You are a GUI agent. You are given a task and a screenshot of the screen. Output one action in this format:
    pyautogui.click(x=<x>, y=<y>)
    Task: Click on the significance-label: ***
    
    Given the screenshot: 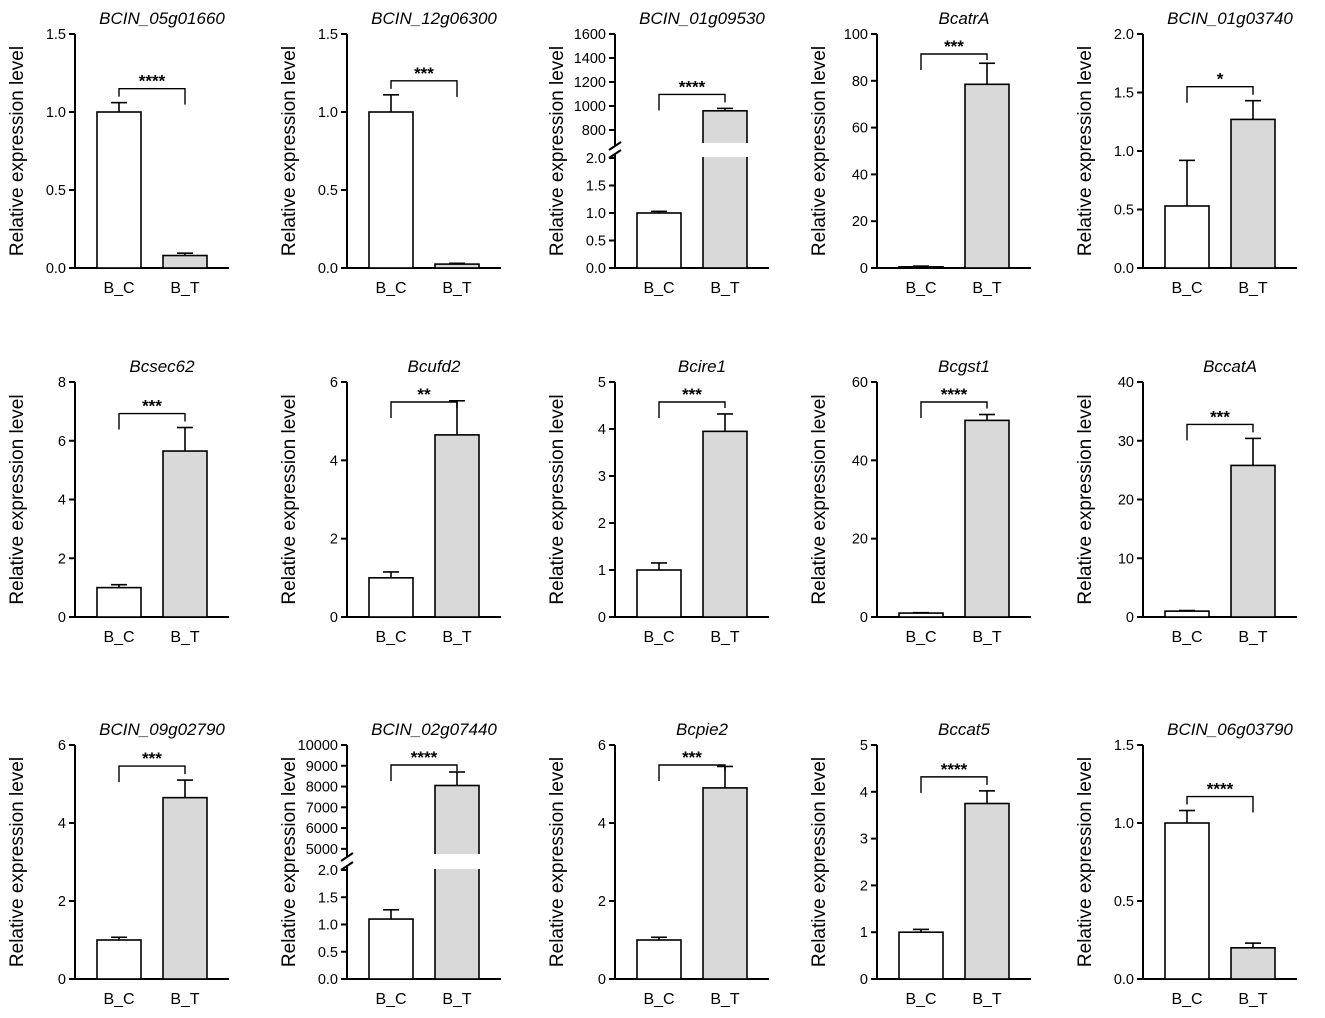 What is the action you would take?
    pyautogui.click(x=1220, y=416)
    